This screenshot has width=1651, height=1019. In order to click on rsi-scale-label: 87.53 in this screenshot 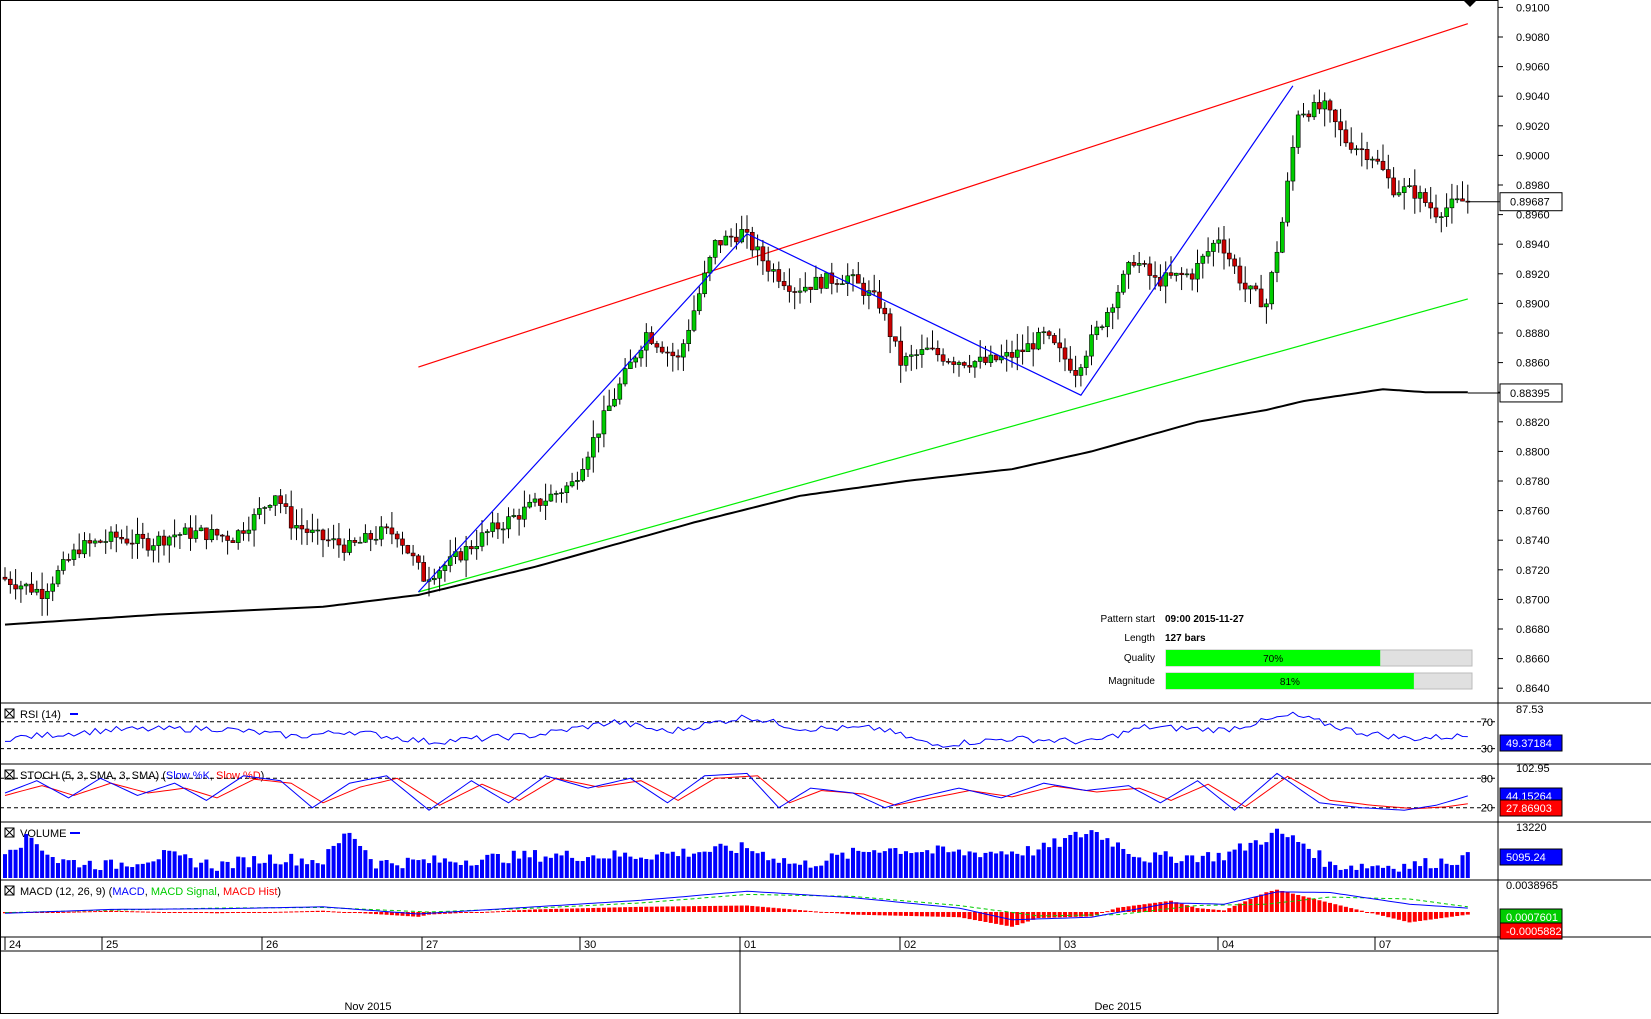, I will do `click(1530, 710)`.